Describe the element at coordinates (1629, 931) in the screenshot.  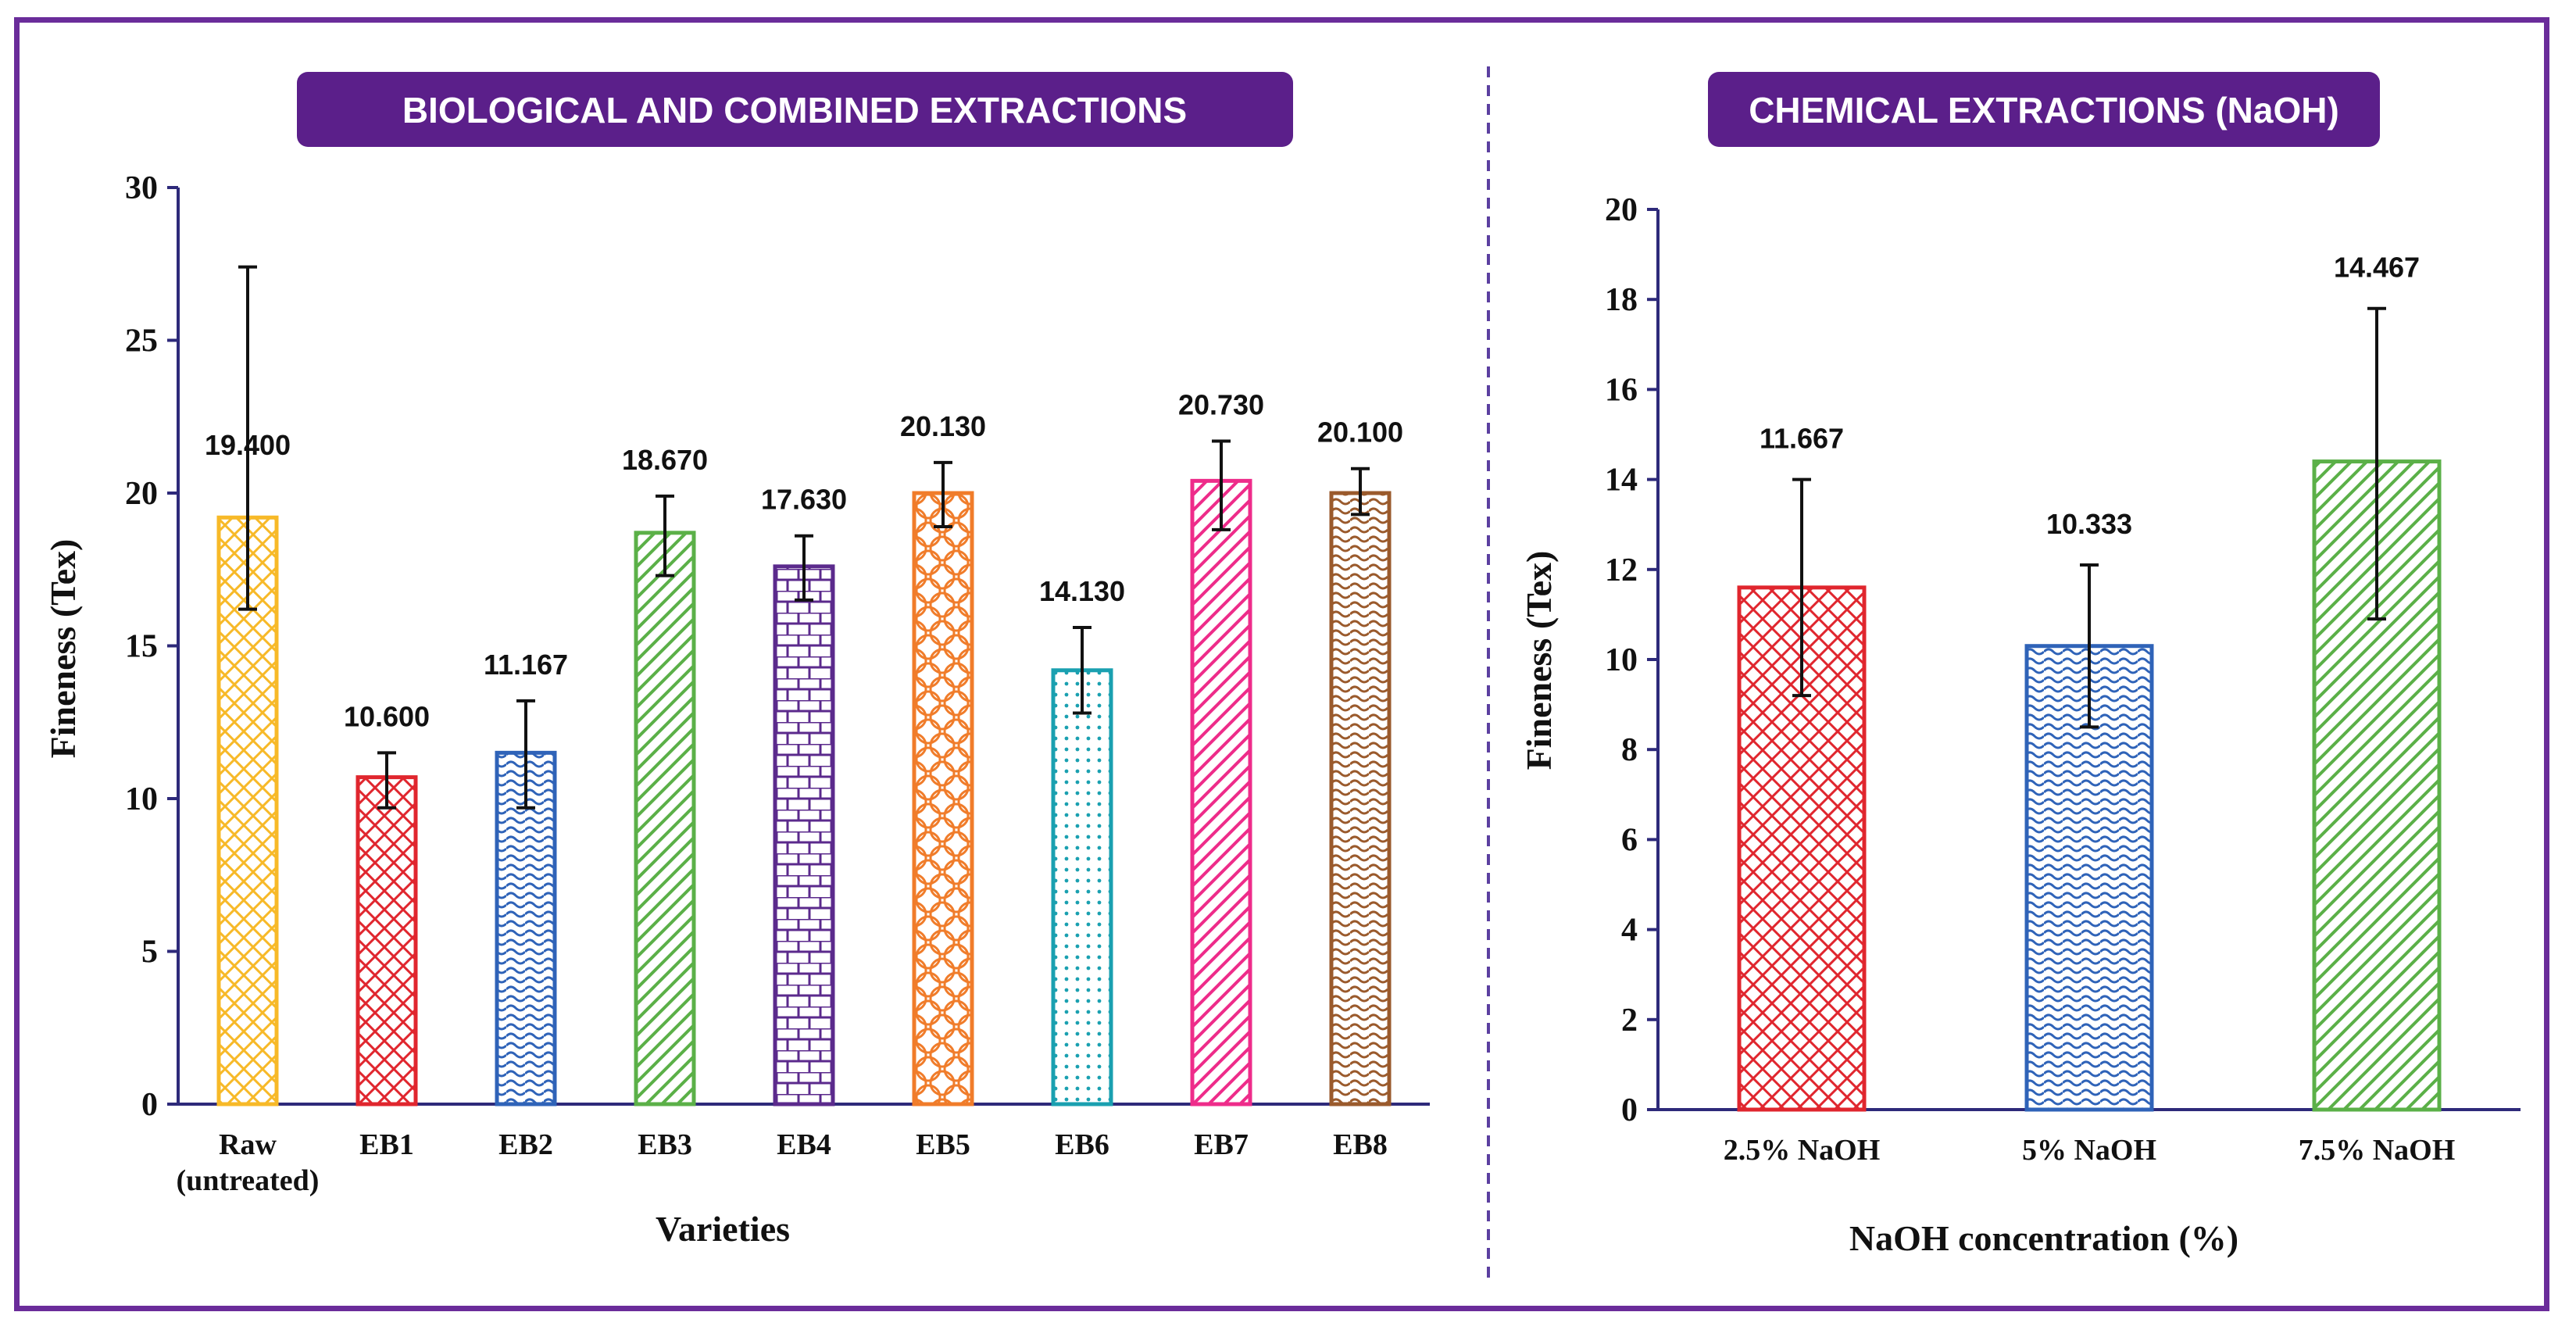
I see `right-y-tick-label: 4` at that location.